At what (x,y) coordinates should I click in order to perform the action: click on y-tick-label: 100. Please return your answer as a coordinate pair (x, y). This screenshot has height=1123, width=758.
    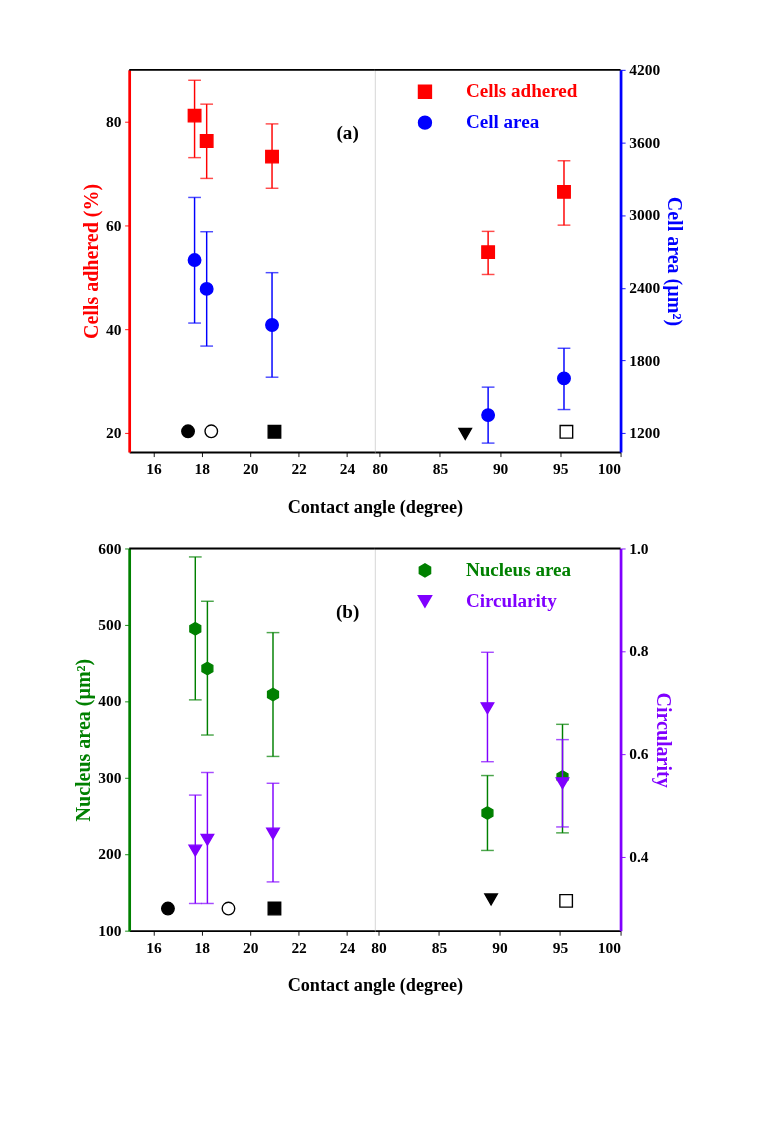
    Looking at the image, I should click on (110, 930).